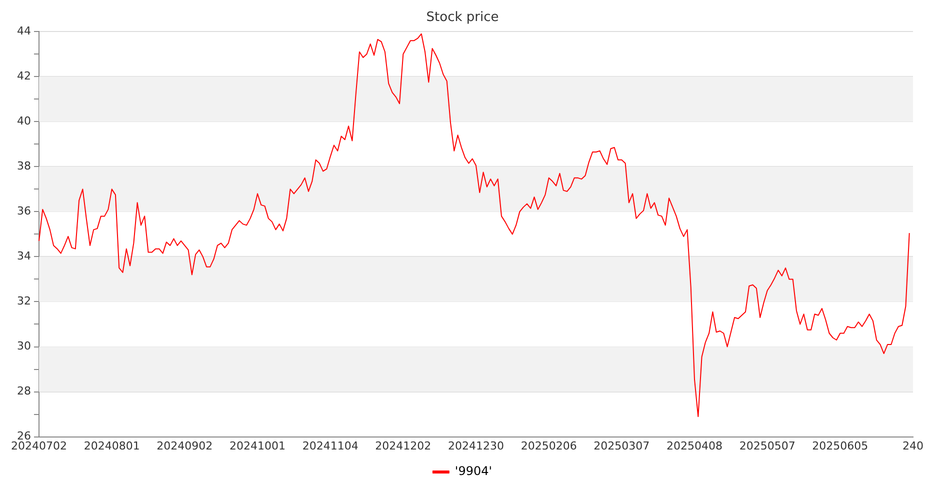  Describe the element at coordinates (840, 445) in the screenshot. I see `x-tick-label: 20250605` at that location.